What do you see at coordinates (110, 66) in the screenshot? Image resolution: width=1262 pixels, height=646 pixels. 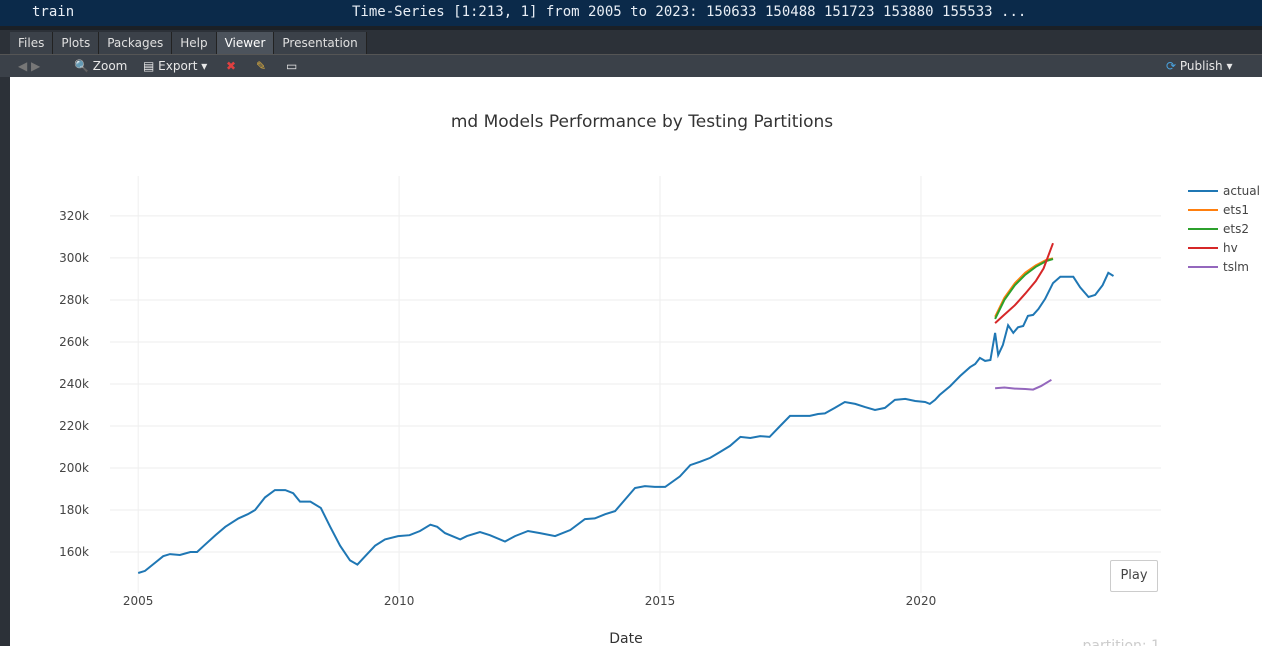 I see `zoom-label: Zoom` at bounding box center [110, 66].